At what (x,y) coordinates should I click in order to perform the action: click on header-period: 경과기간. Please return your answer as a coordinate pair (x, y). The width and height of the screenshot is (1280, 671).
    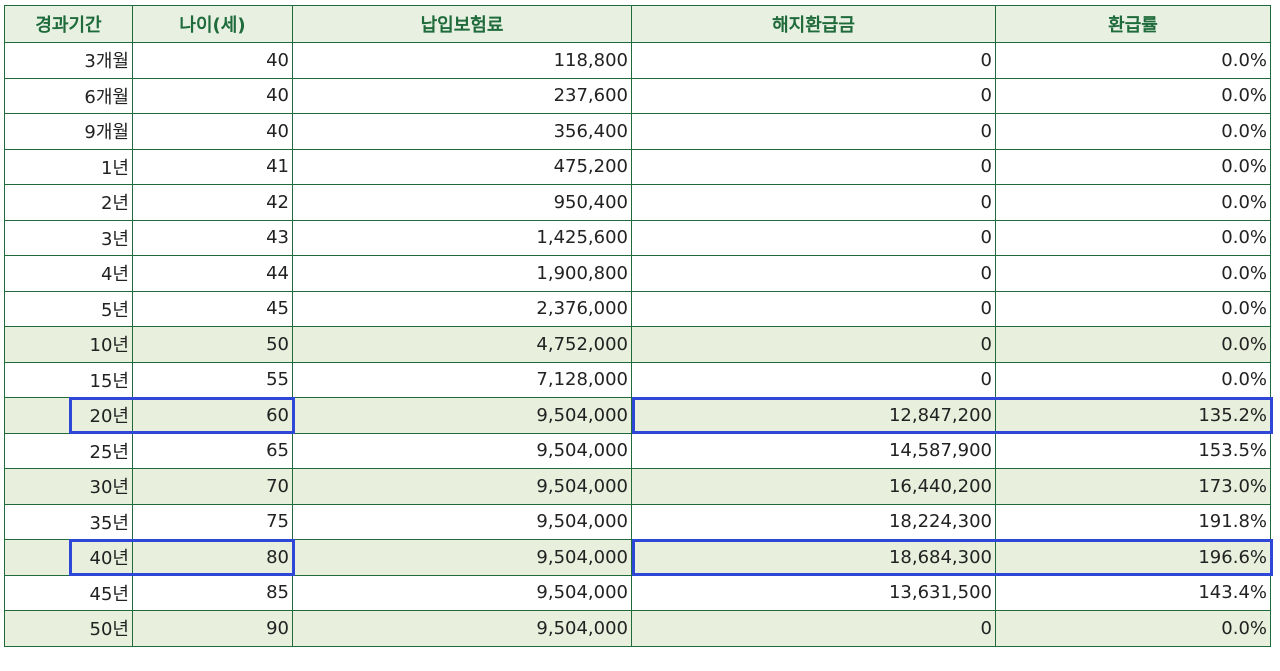
    Looking at the image, I should click on (68, 24).